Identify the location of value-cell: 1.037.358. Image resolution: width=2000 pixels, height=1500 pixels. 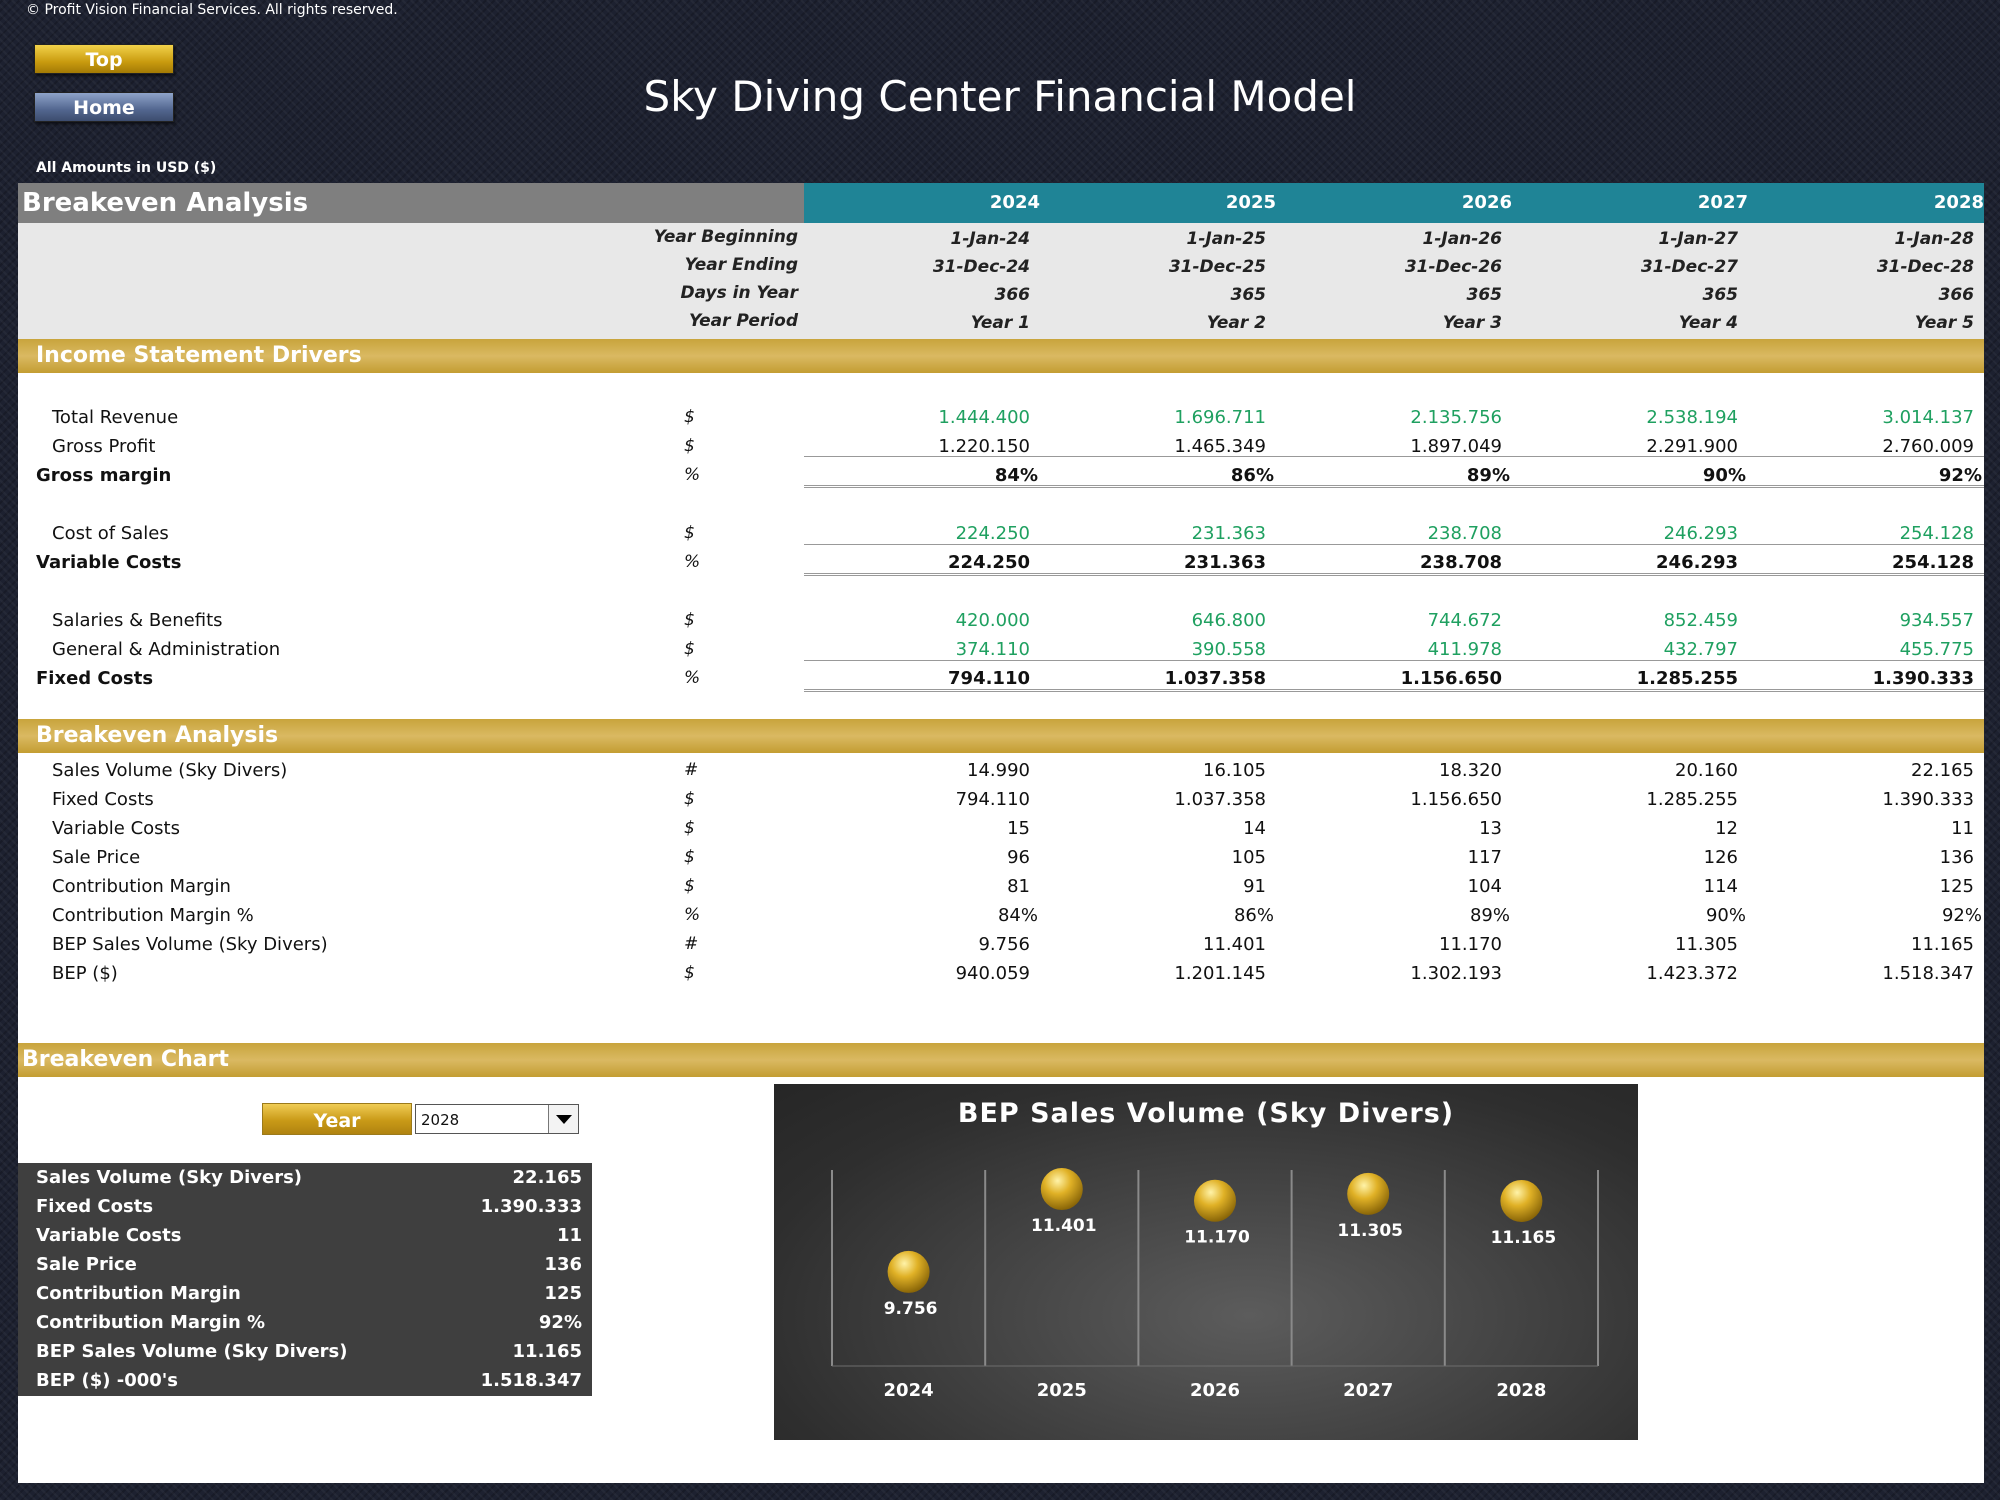
(1215, 678).